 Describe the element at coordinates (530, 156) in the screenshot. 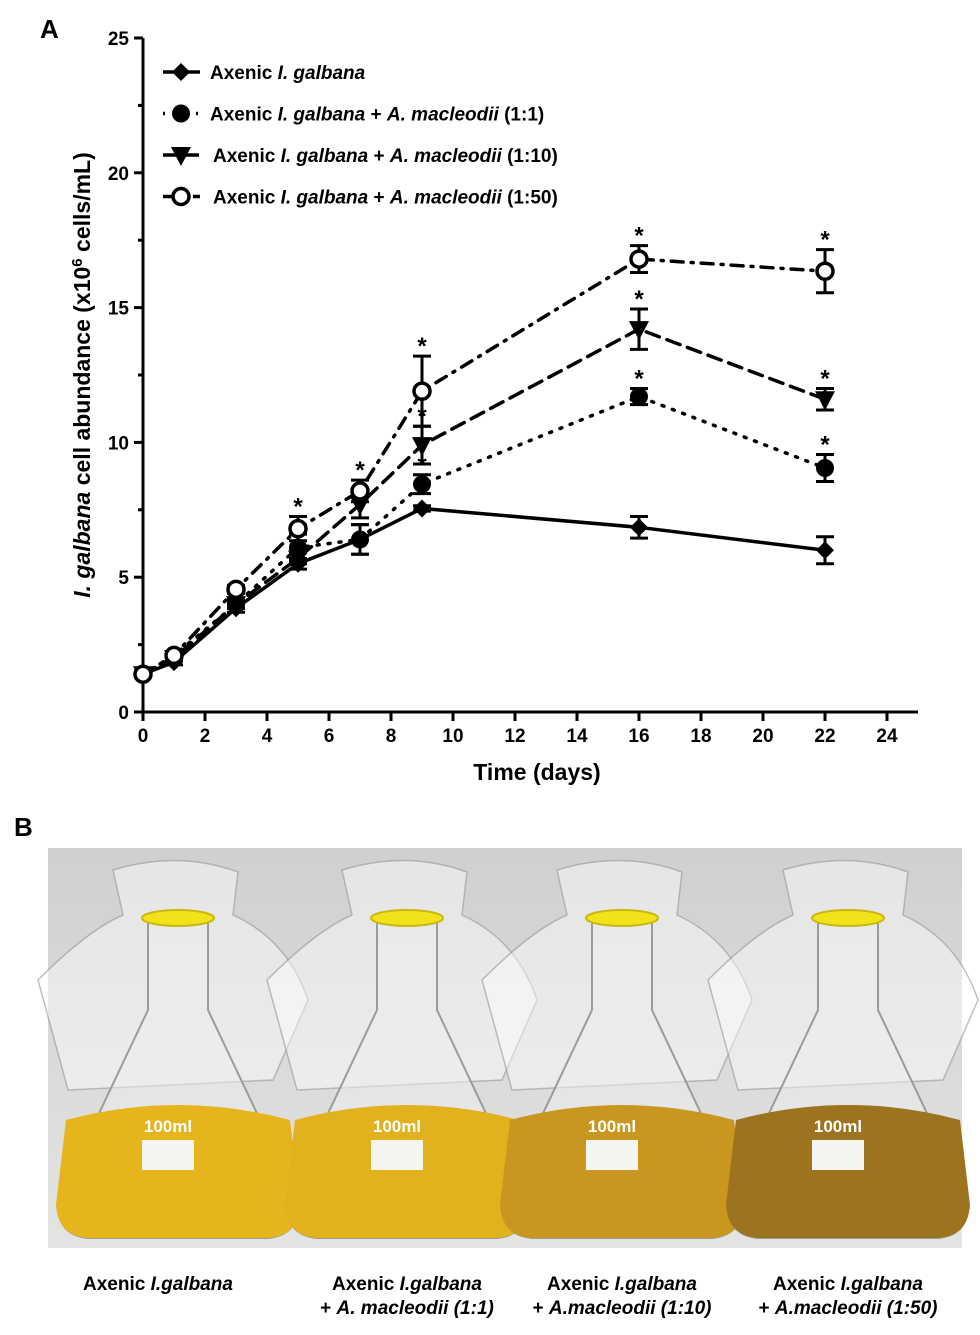

I see `text-part: (1:10)` at that location.